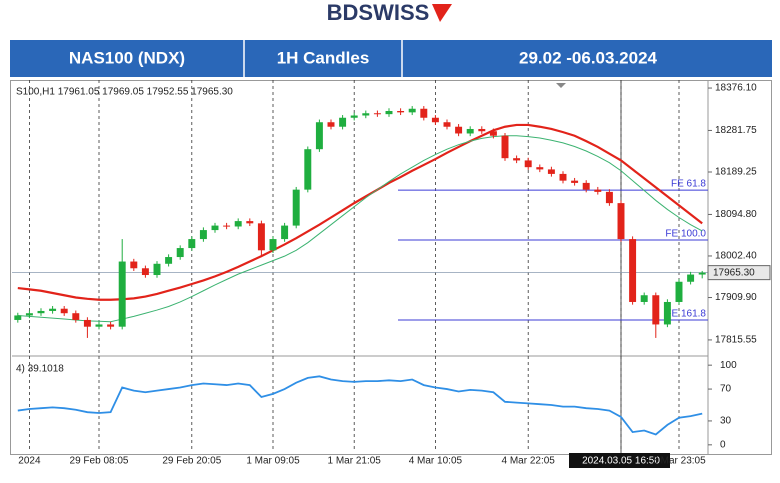 This screenshot has width=780, height=483. I want to click on x-tick-label: 2024.03.05 16:50, so click(621, 461).